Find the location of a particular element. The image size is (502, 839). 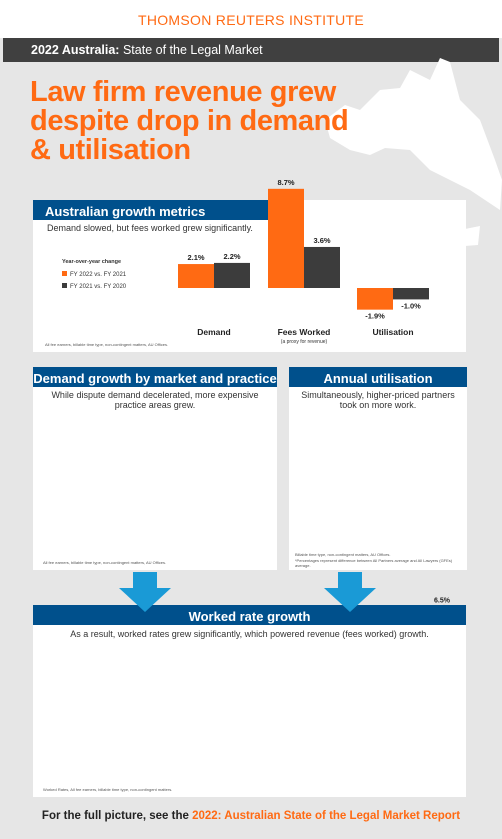

growth-legend-label-0: FY 2022 vs. FY 2021 is located at coordinates (98, 275).